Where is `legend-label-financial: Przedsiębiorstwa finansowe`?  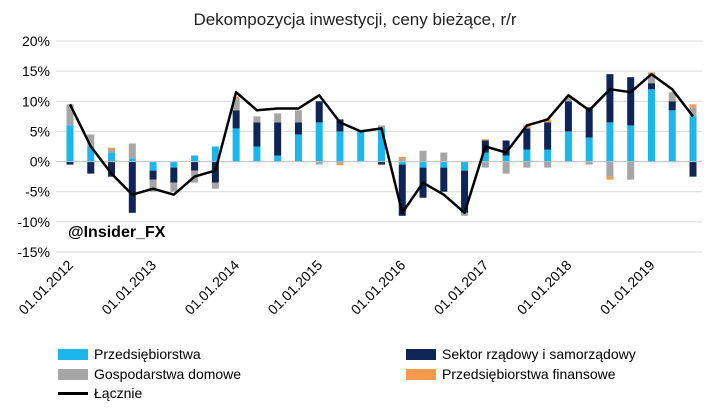
legend-label-financial: Przedsiębiorstwa finansowe is located at coordinates (529, 374).